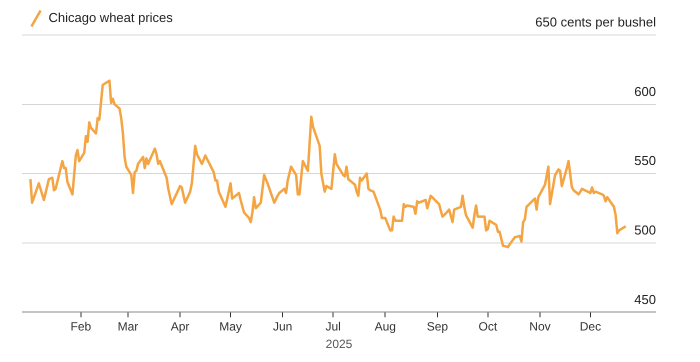  What do you see at coordinates (385, 327) in the screenshot?
I see `x-tick-label: Aug` at bounding box center [385, 327].